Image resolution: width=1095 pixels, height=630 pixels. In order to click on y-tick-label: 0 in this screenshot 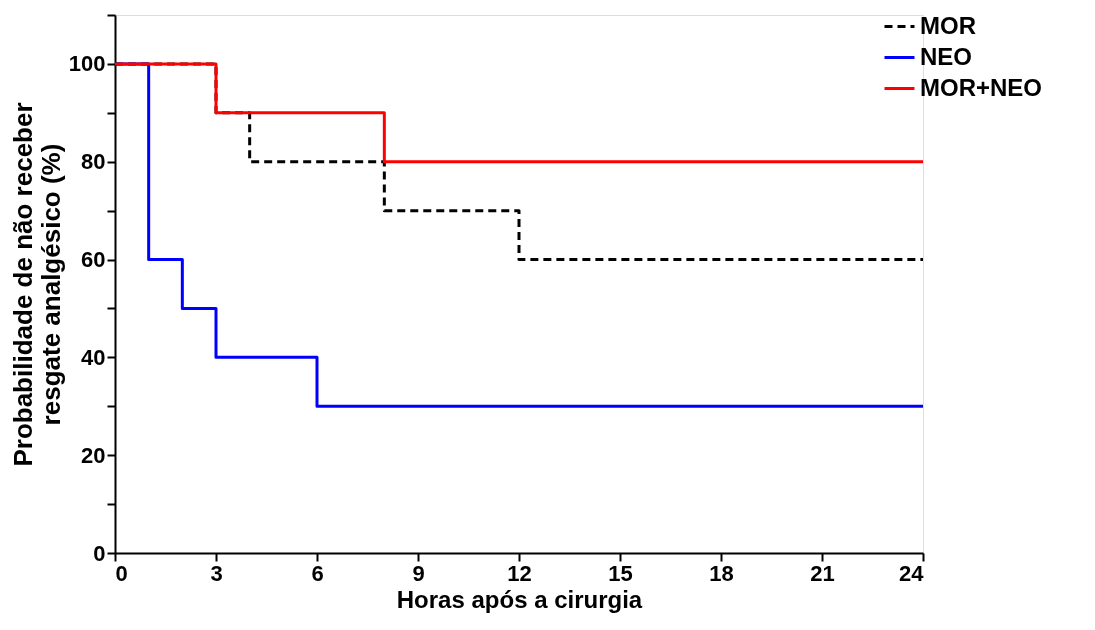, I will do `click(99, 553)`.